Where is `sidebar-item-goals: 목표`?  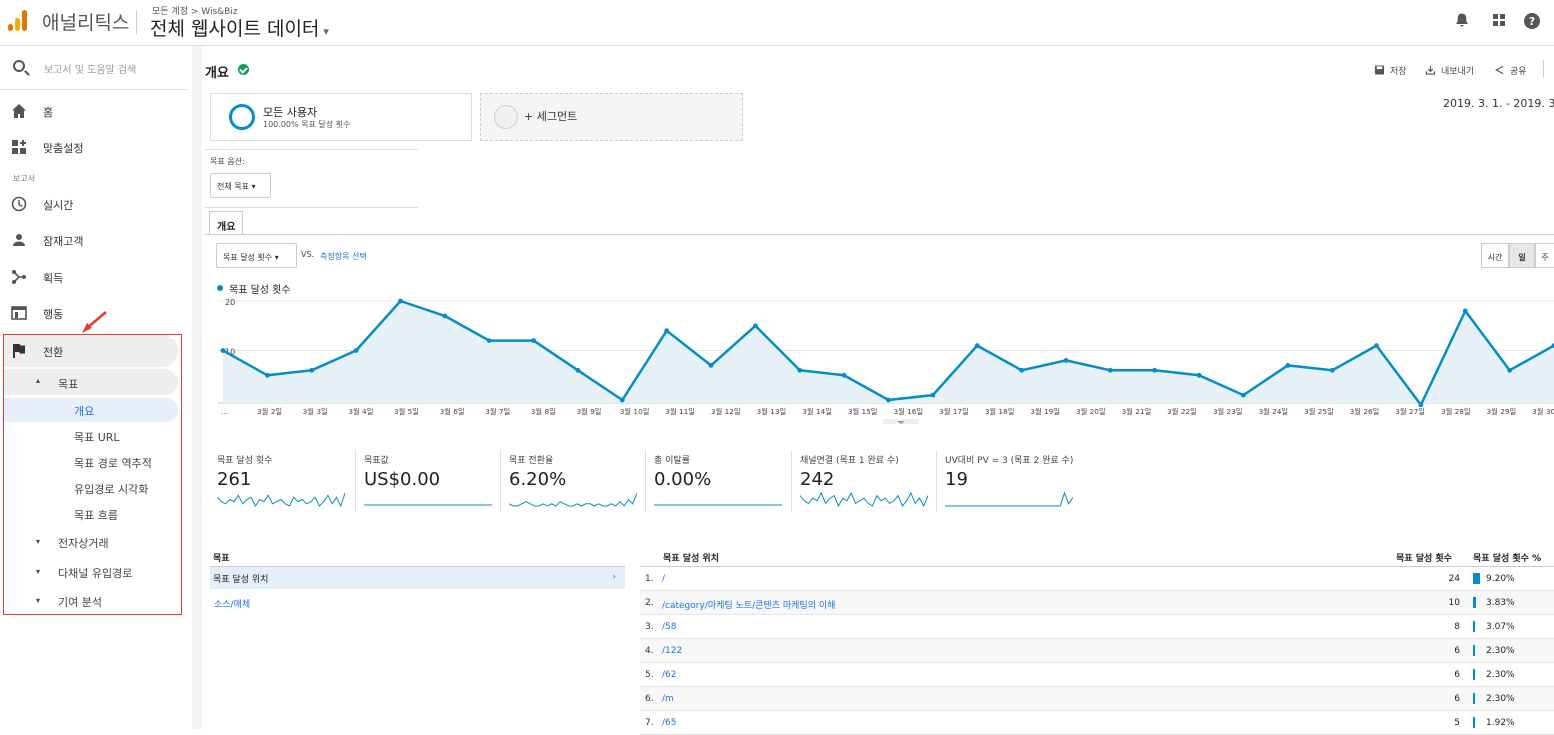 sidebar-item-goals: 목표 is located at coordinates (68, 384).